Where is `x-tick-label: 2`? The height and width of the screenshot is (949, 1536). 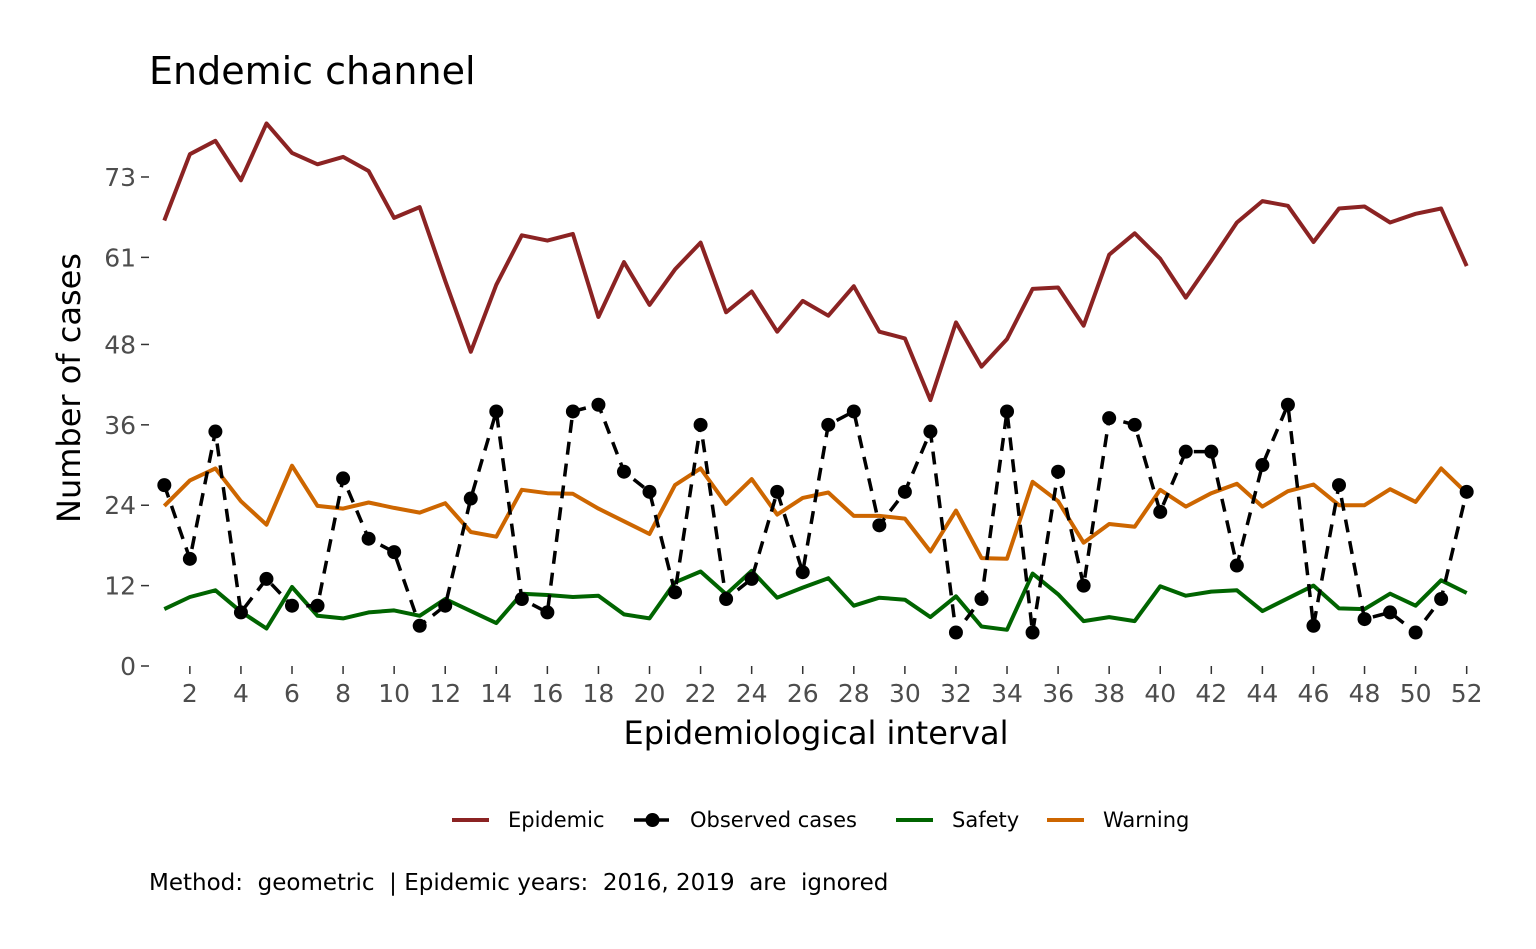 x-tick-label: 2 is located at coordinates (190, 693).